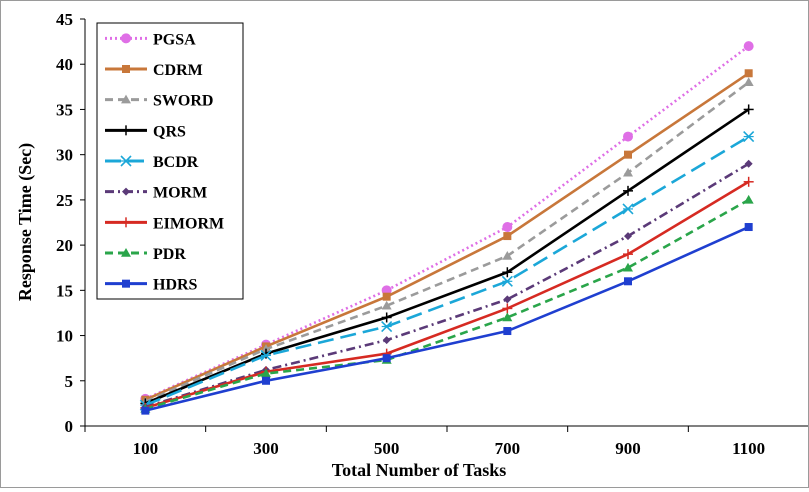 The width and height of the screenshot is (809, 492). Describe the element at coordinates (169, 254) in the screenshot. I see `legend-label-pdr: PDR` at that location.